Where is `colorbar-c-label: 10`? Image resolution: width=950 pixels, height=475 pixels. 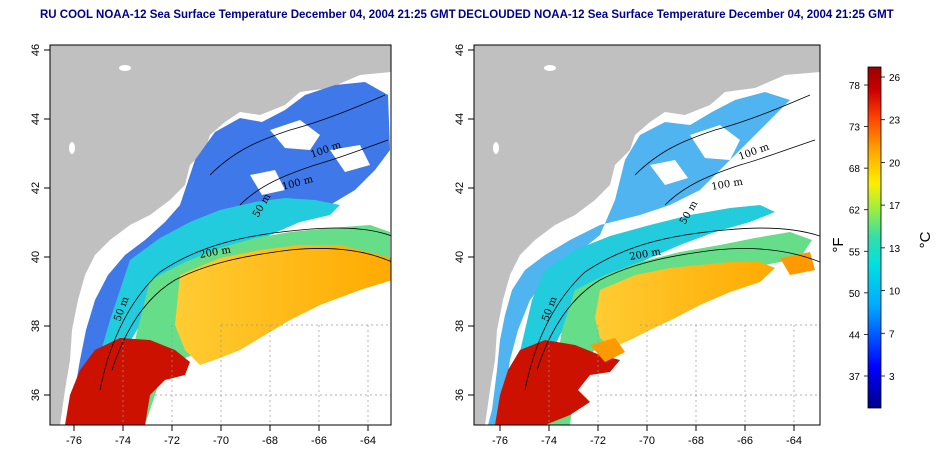
colorbar-c-label: 10 is located at coordinates (895, 292).